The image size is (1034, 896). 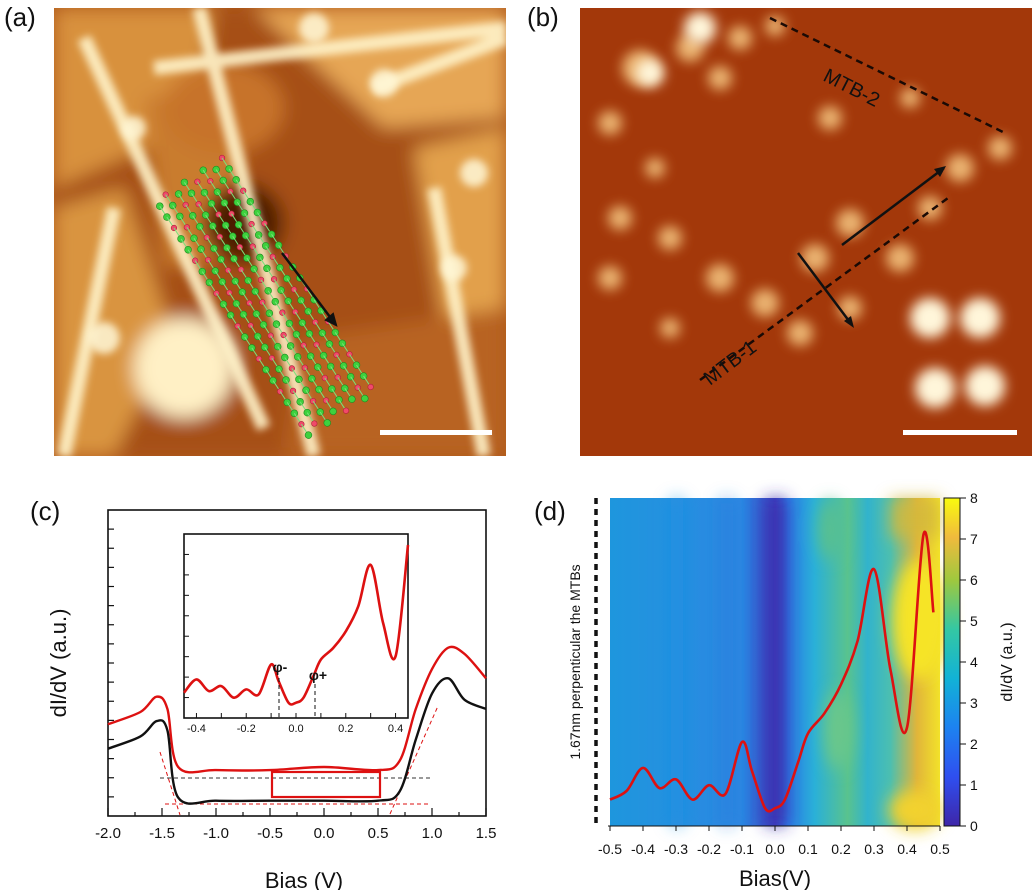 I want to click on inset-x-tick-label: -0.4, so click(x=196, y=729).